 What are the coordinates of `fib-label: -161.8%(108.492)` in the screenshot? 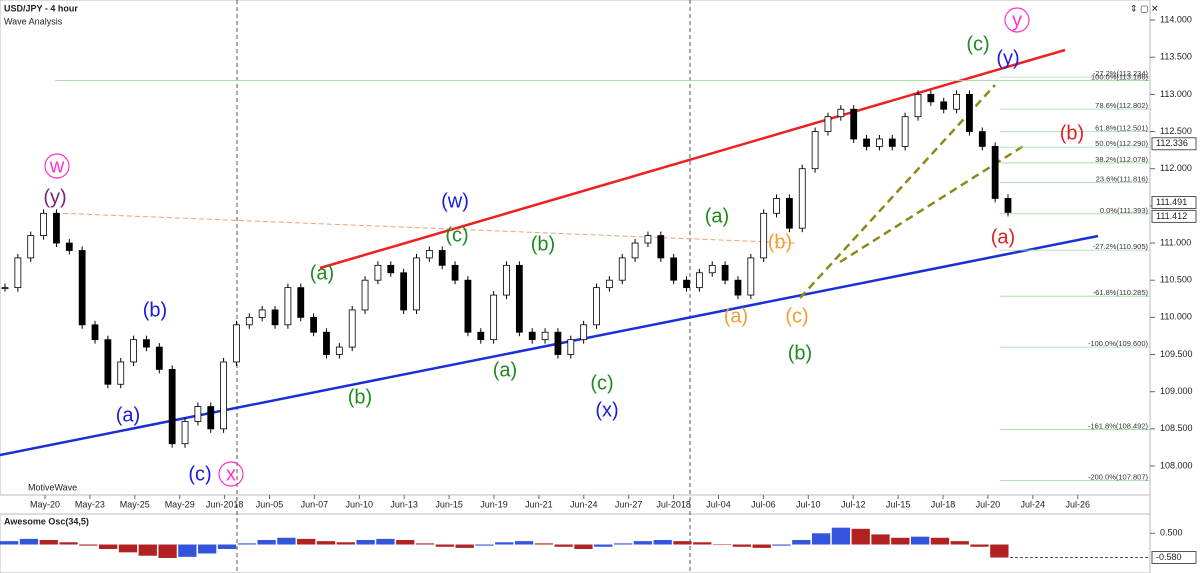 It's located at (1118, 425).